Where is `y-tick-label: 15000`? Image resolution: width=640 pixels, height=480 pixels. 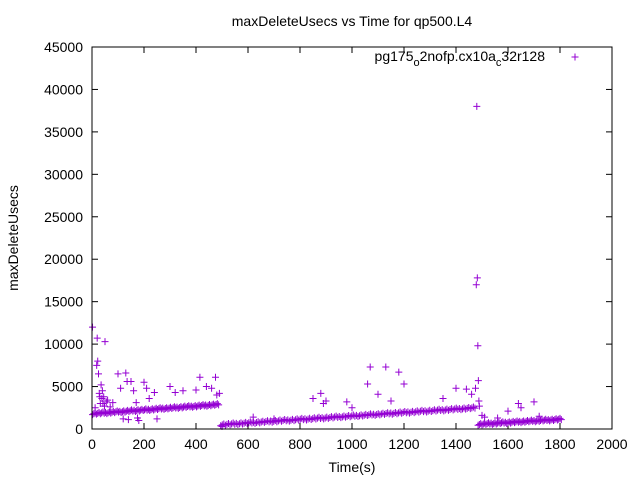
y-tick-label: 15000 is located at coordinates (63, 302).